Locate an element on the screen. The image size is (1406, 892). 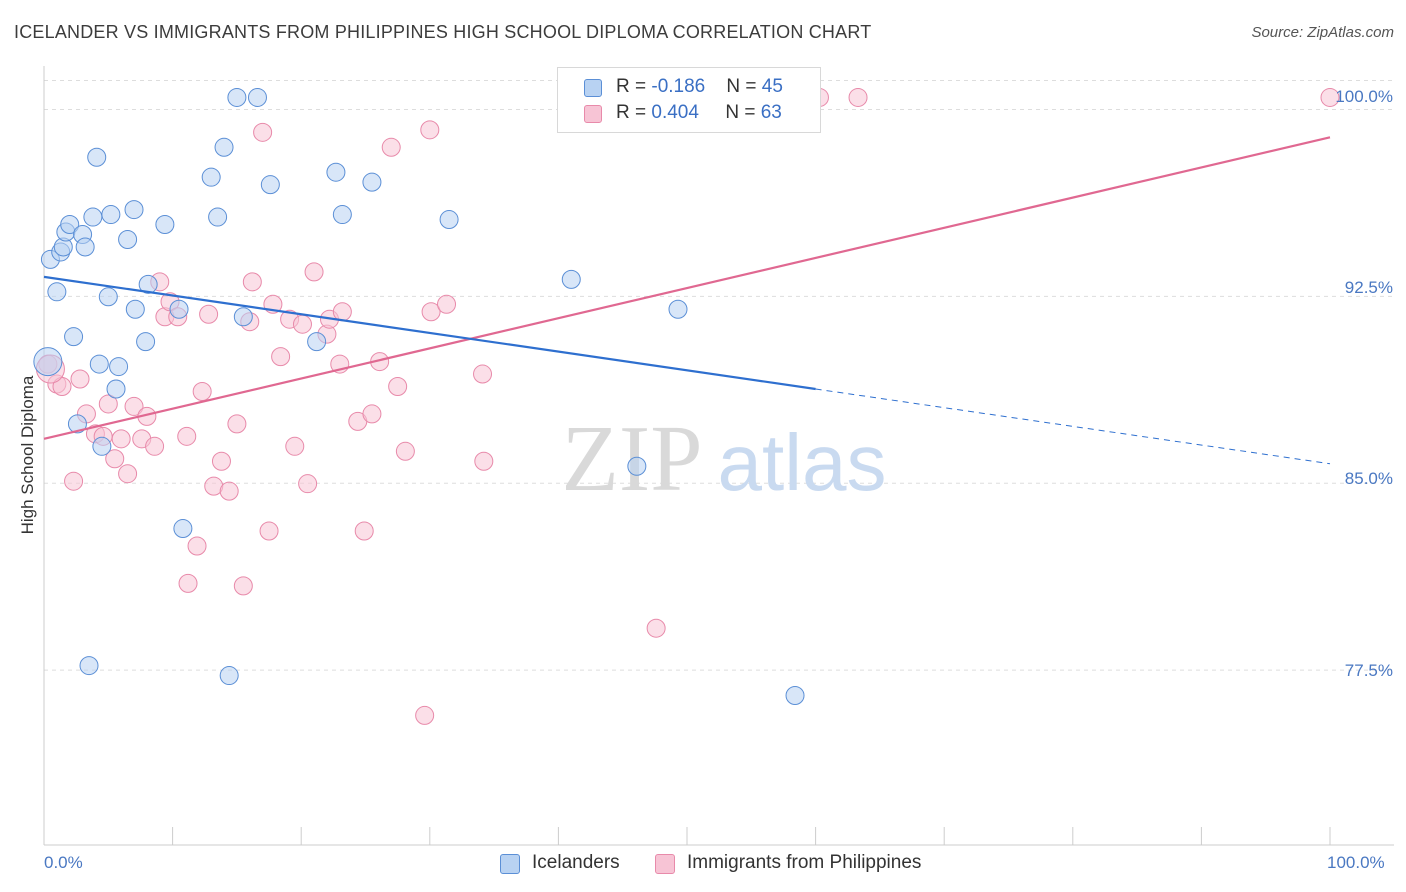
source-label: Source: ZipAtlas.com is located at coordinates (1322, 32).